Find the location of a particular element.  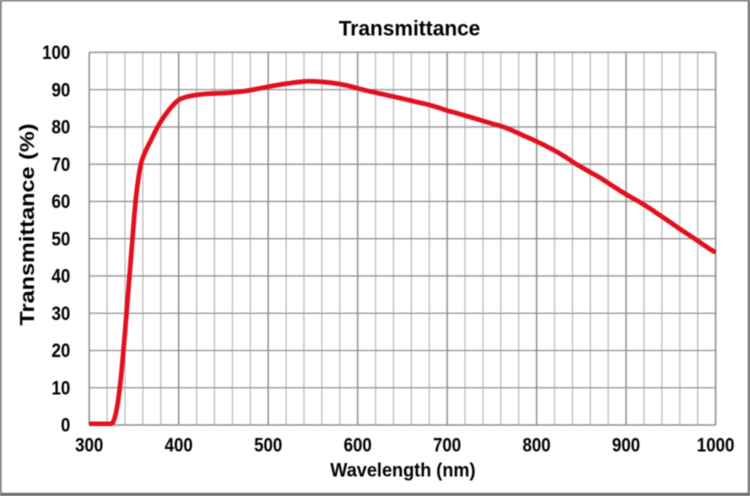

svg-text: Transmittance (%) is located at coordinates (27, 224).